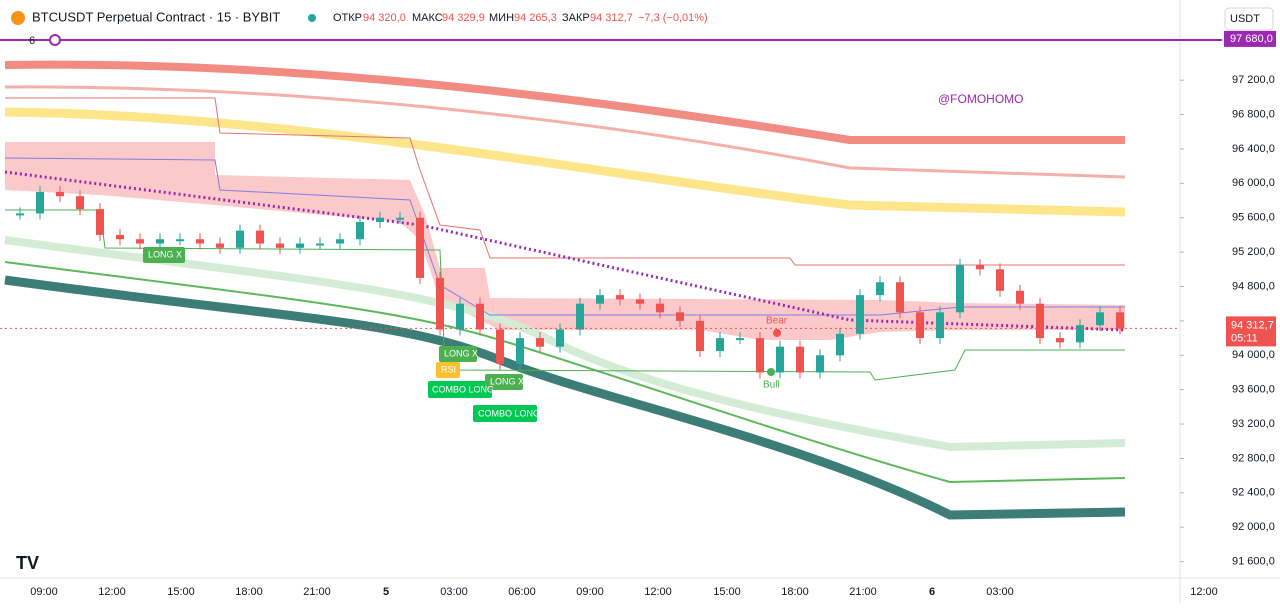 Image resolution: width=1280 pixels, height=609 pixels. I want to click on annotations, so click(462, 334).